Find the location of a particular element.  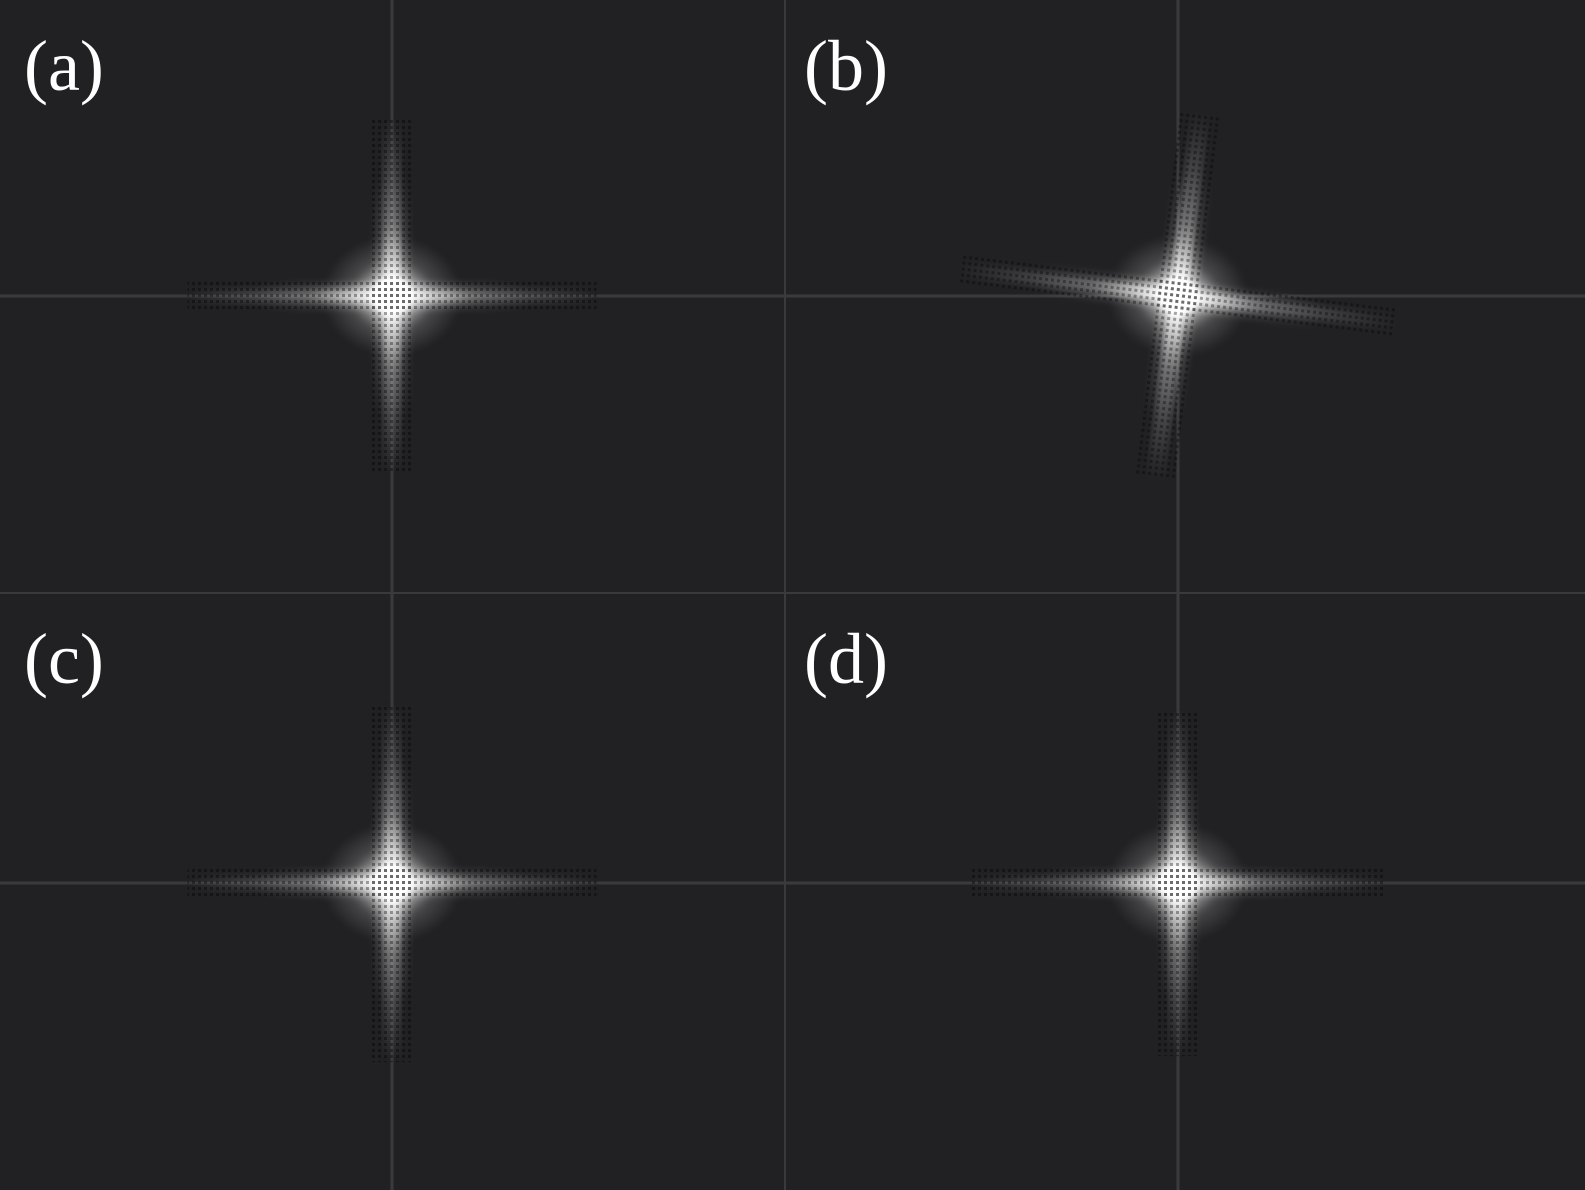

horizontal-divider is located at coordinates (792, 593).